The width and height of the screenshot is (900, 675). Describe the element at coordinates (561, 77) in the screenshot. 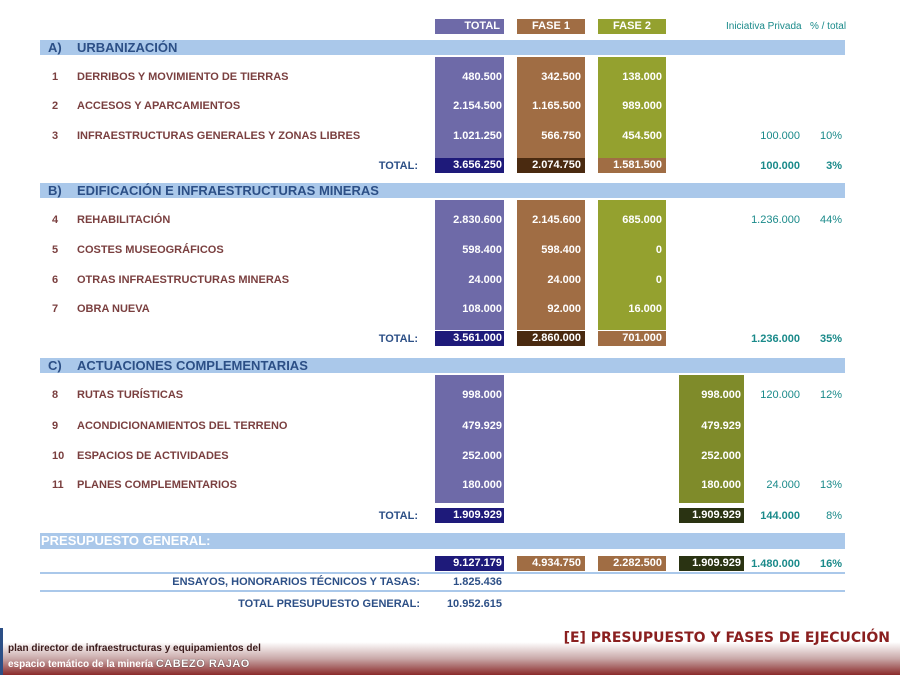

I see `item-fase1: 342.500` at that location.